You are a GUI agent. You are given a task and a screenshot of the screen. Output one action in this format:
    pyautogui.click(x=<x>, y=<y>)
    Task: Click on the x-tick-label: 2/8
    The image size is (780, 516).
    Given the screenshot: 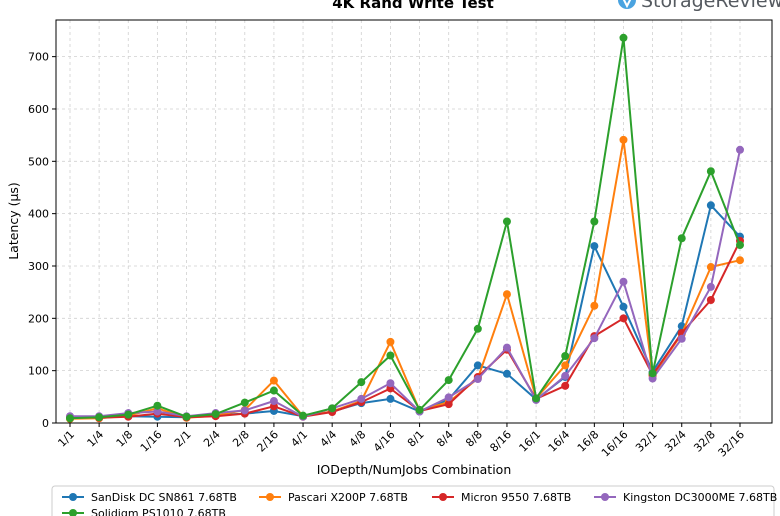 What is the action you would take?
    pyautogui.click(x=241, y=439)
    